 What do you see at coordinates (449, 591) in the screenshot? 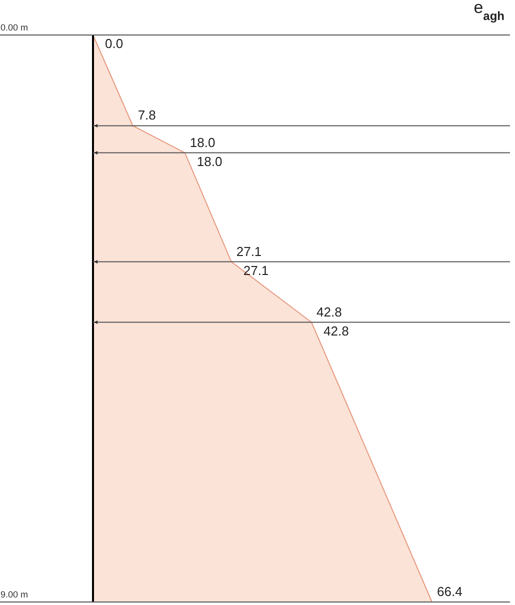
I see `data-label: 66.4` at bounding box center [449, 591].